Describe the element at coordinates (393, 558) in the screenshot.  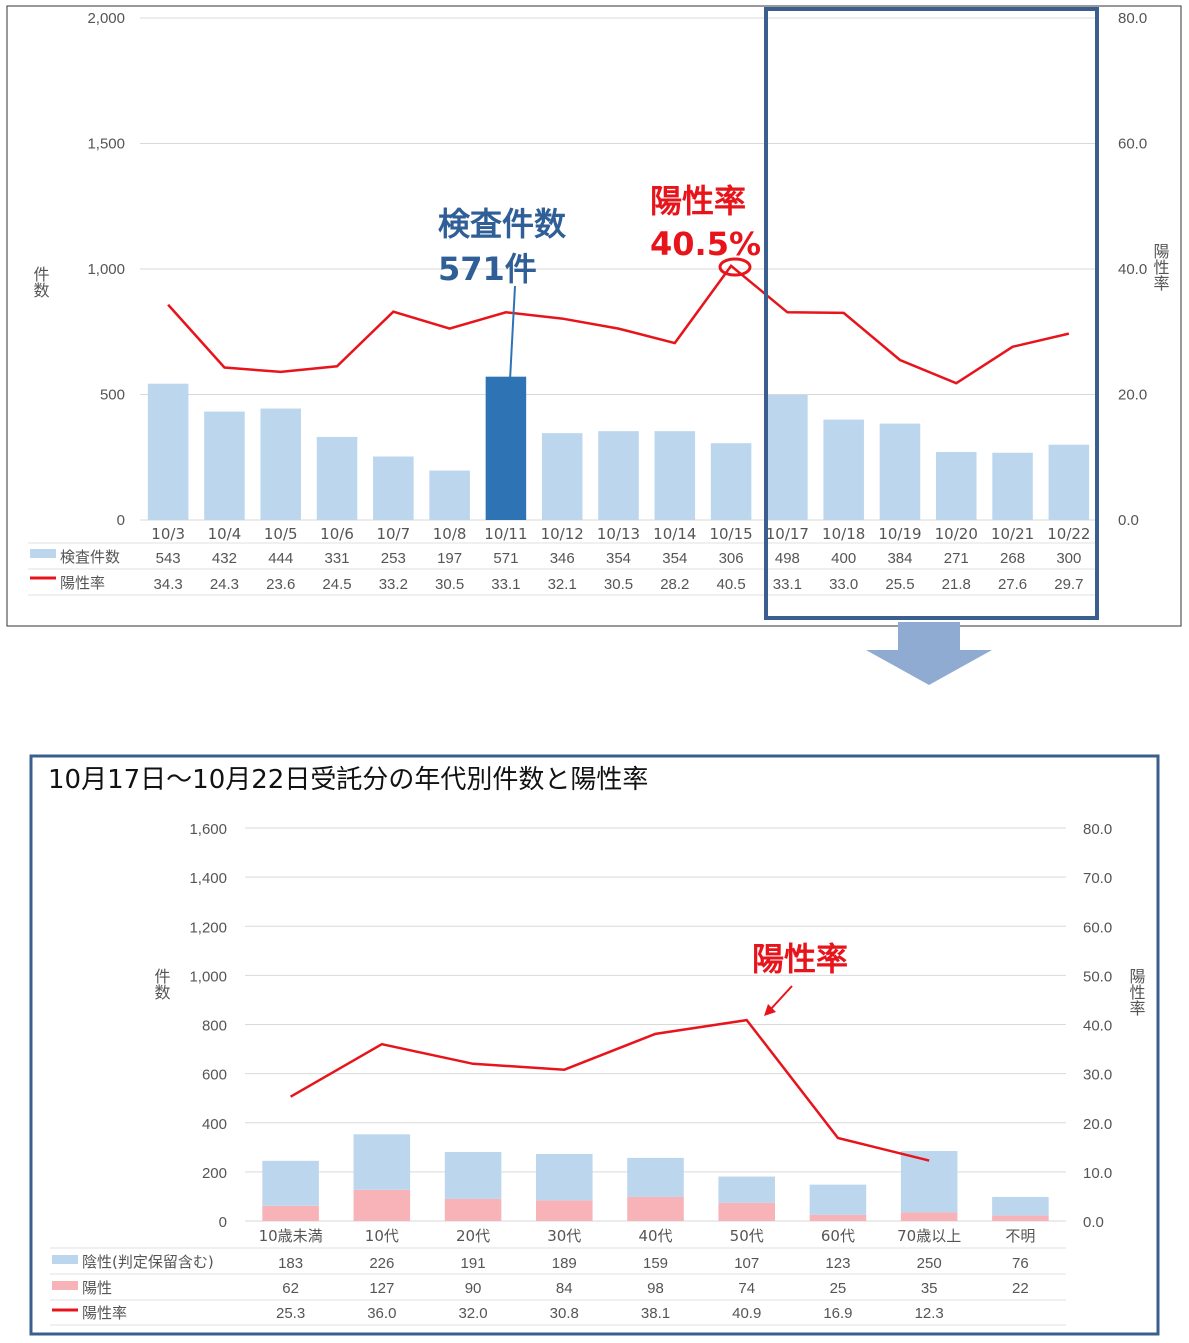
I see `chart1-table-count: 253` at that location.